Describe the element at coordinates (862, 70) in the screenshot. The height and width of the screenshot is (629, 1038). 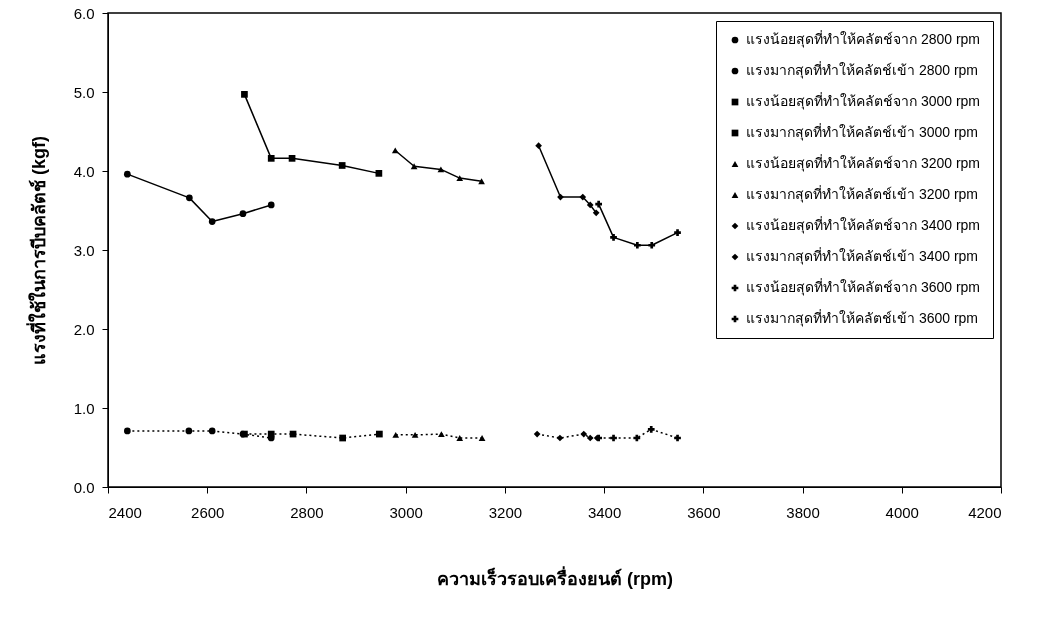
I see `legend-label: แรงมากสุดที่ทำให้คลัตช์เข้า 2800 rpm` at that location.